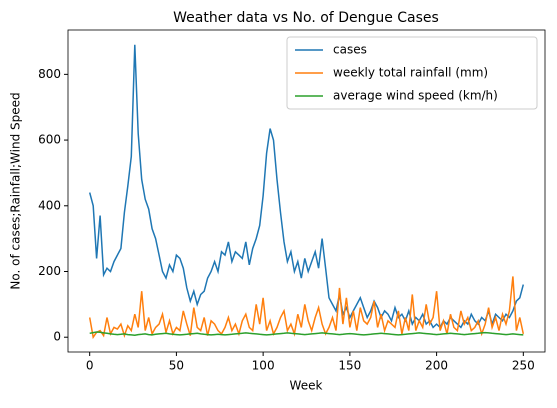 The height and width of the screenshot is (408, 557). Describe the element at coordinates (57, 337) in the screenshot. I see `y-tick-label: 0` at that location.